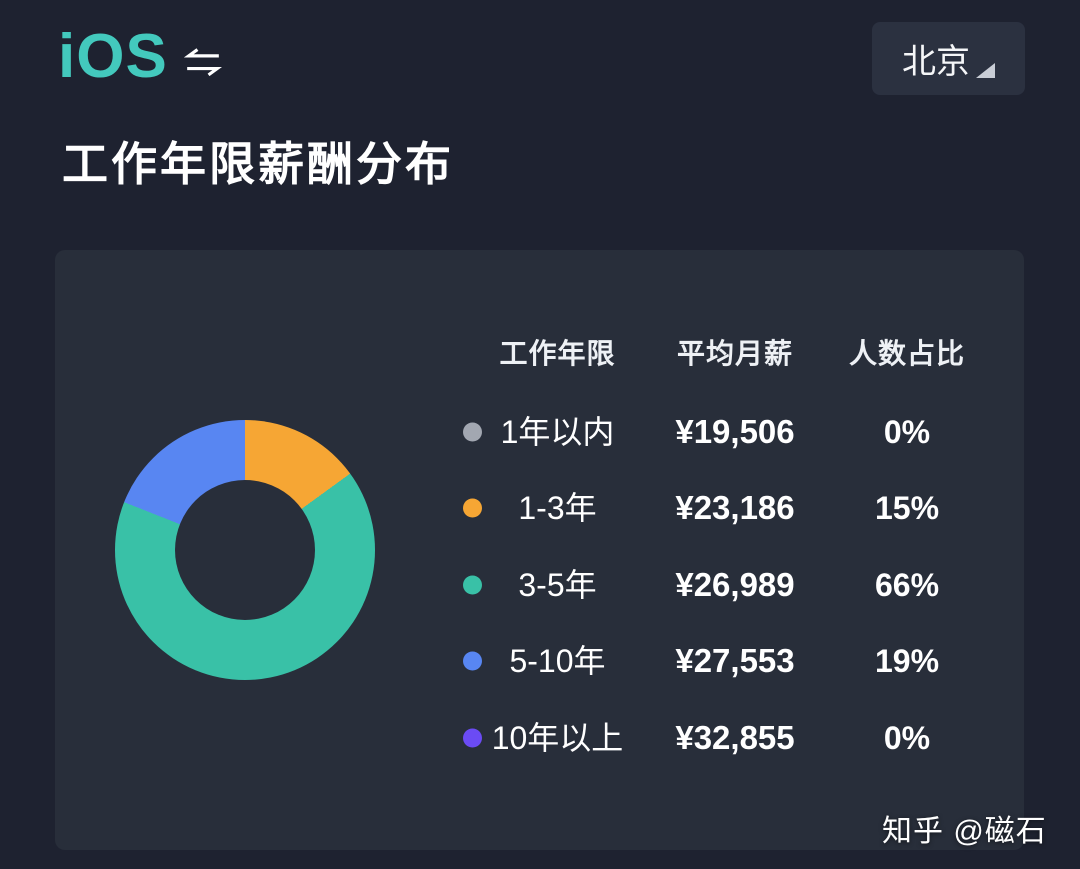 The image size is (1080, 869). Describe the element at coordinates (735, 507) in the screenshot. I see `row-salary: ¥23,186` at that location.